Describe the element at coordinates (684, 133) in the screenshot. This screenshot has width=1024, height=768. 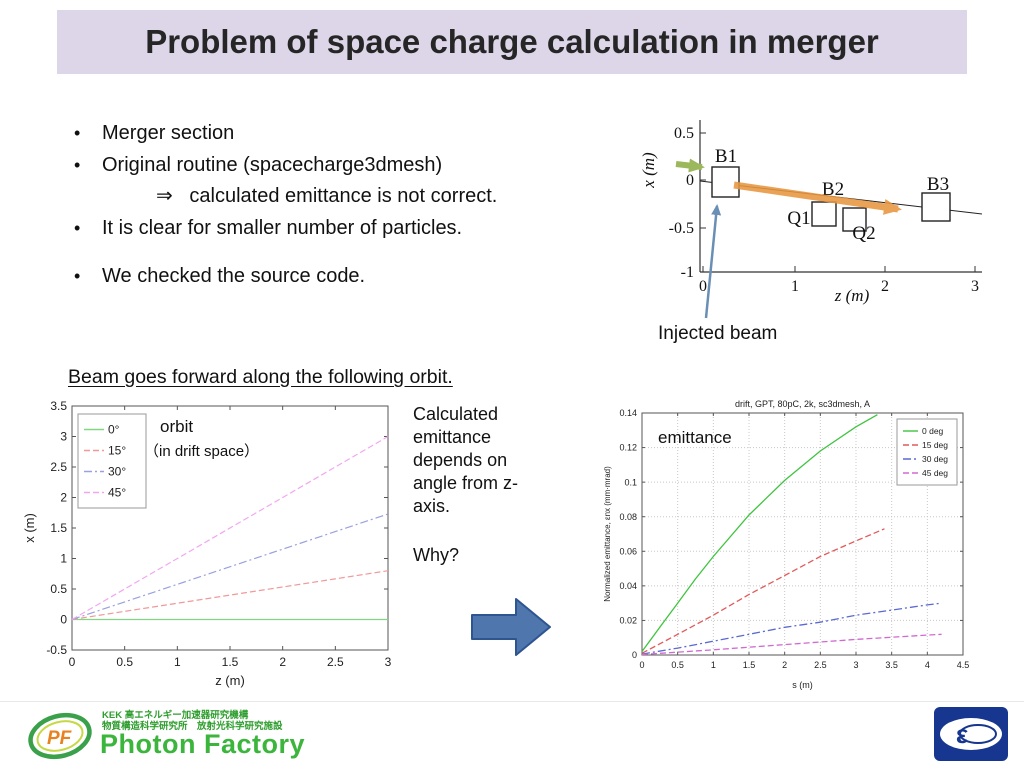
I see `diagram-ytick: 0.5` at that location.